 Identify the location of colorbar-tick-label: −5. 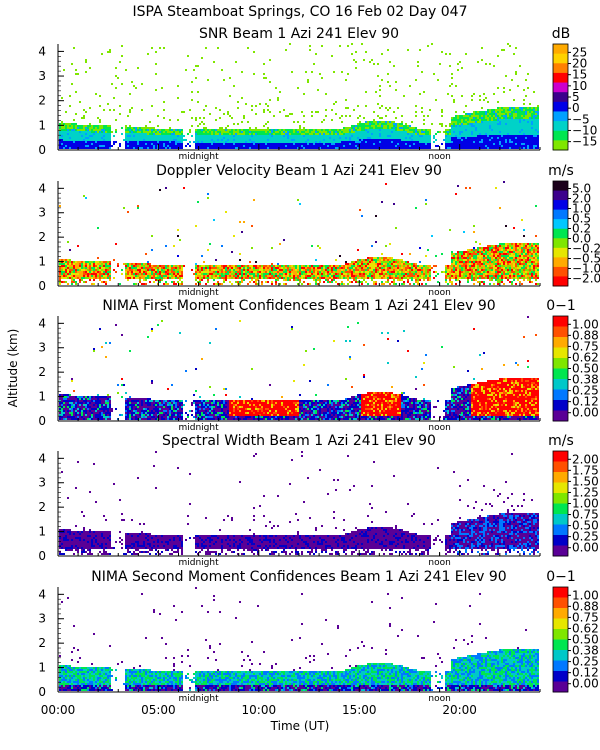
(581, 119).